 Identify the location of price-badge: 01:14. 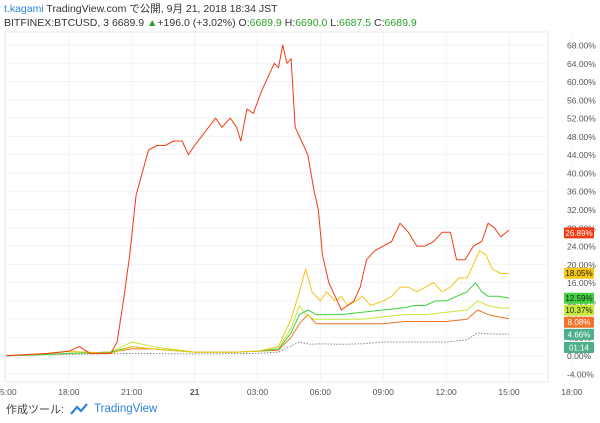
(579, 347).